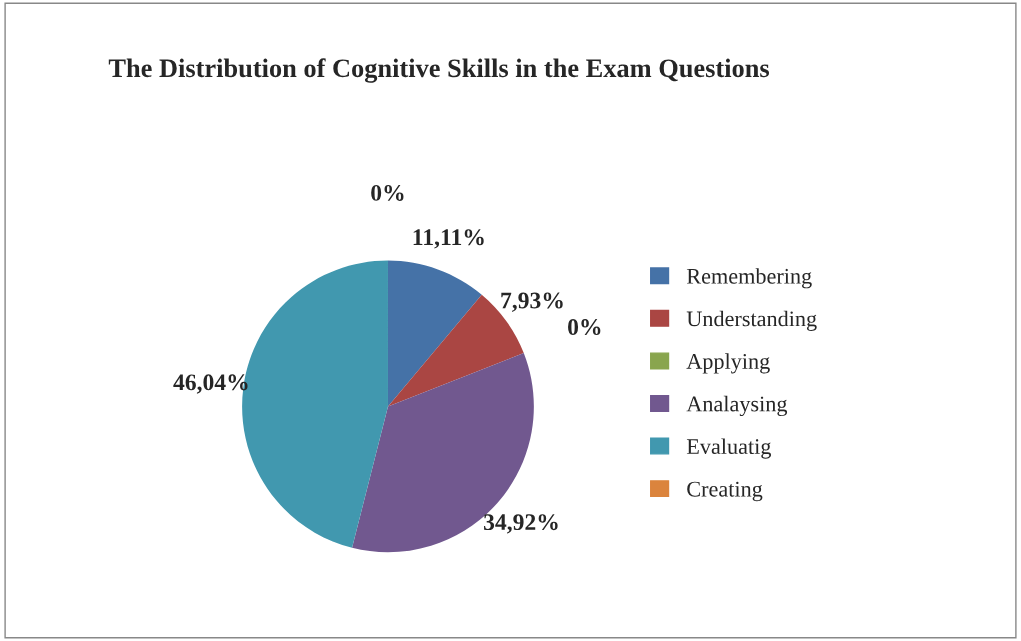 Image resolution: width=1021 pixels, height=641 pixels. Describe the element at coordinates (751, 320) in the screenshot. I see `legend-label: Understanding` at that location.